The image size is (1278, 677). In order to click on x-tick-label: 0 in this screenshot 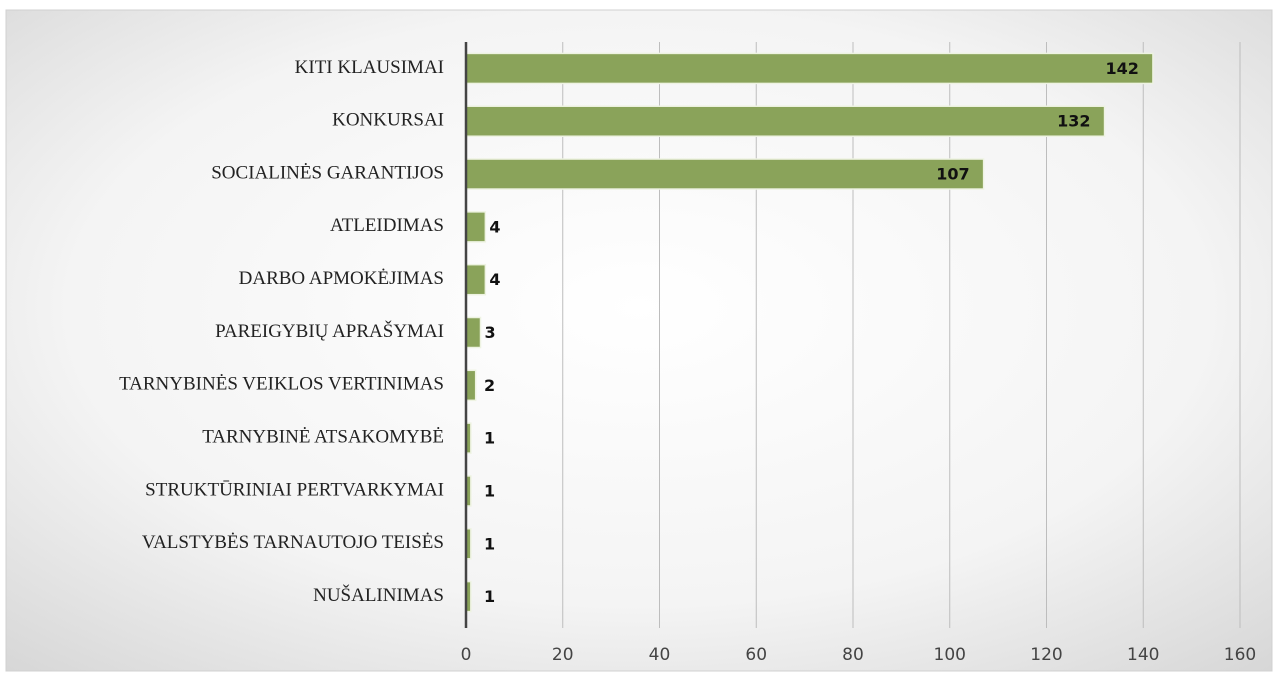, I will do `click(466, 655)`.